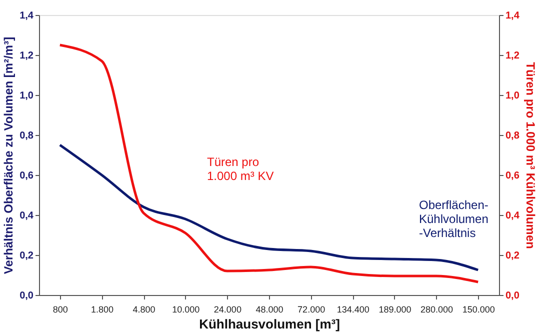  Describe the element at coordinates (513, 256) in the screenshot. I see `y2-tick-label: 0,2` at that location.